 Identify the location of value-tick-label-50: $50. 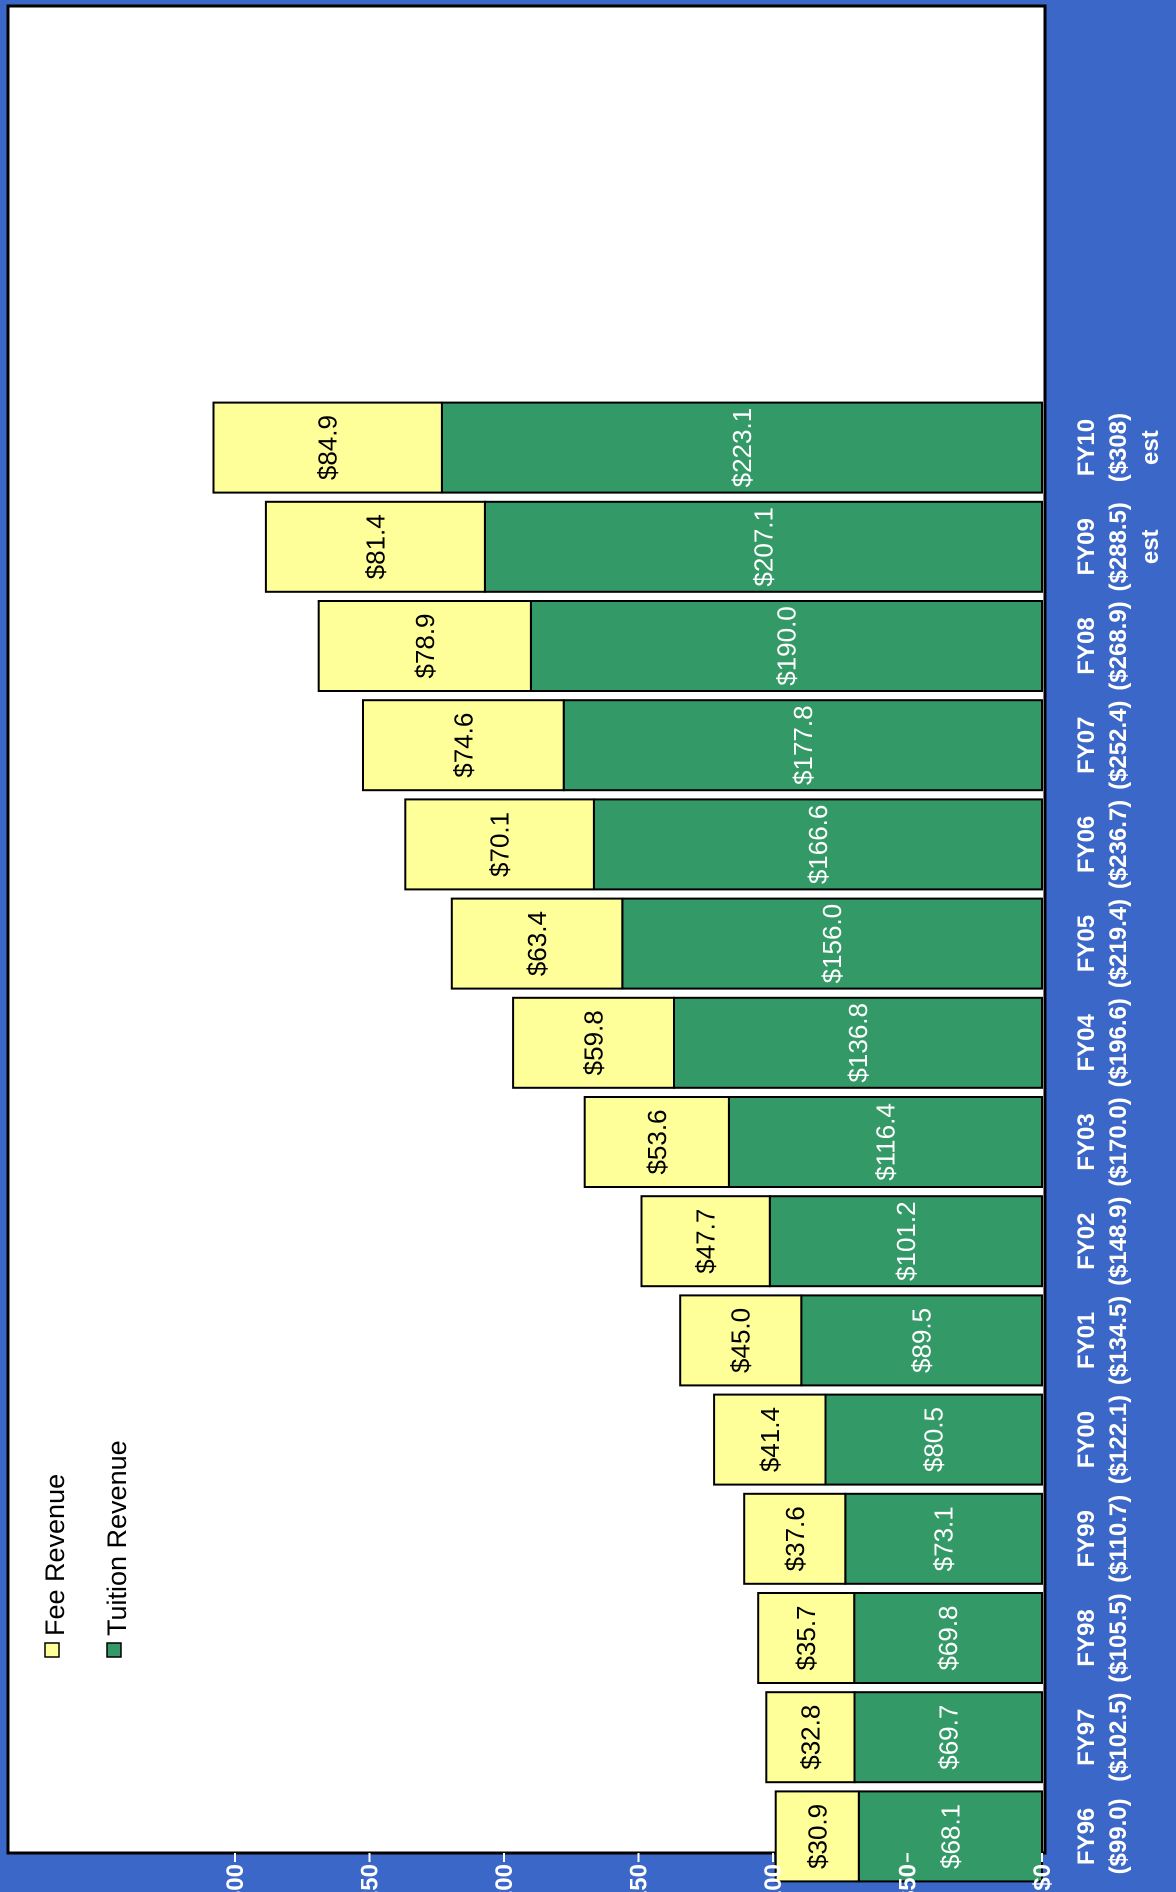
(908, 1878).